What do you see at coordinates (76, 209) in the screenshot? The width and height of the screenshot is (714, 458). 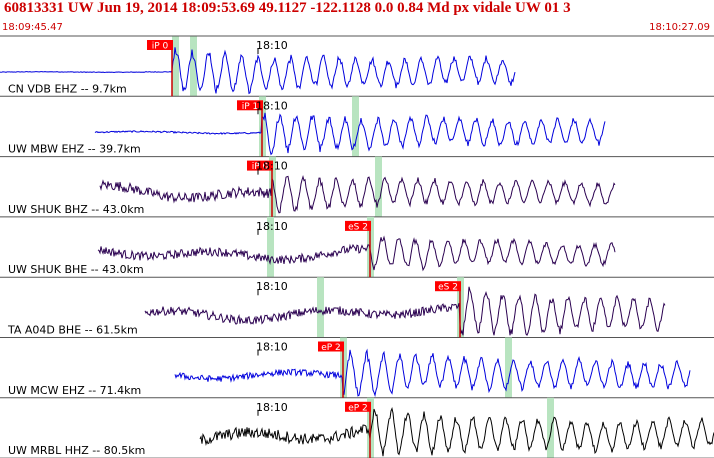 I see `station-label: UW SHUK BHZ -- 43.0km` at bounding box center [76, 209].